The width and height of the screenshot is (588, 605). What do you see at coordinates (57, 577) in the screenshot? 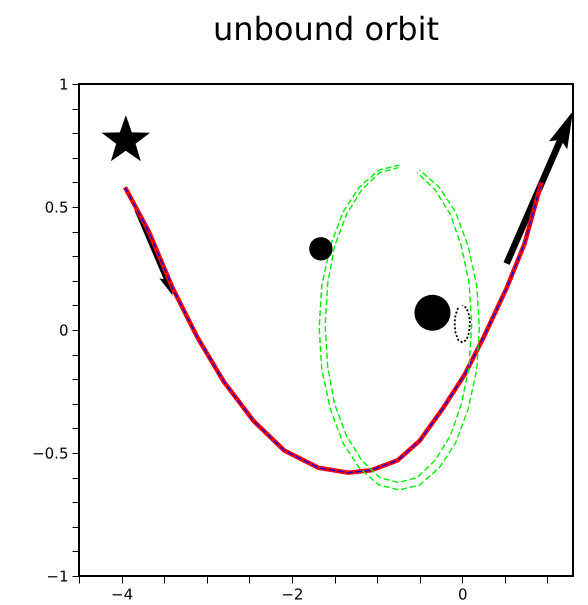
I see `y-tick-label: −1` at bounding box center [57, 577].